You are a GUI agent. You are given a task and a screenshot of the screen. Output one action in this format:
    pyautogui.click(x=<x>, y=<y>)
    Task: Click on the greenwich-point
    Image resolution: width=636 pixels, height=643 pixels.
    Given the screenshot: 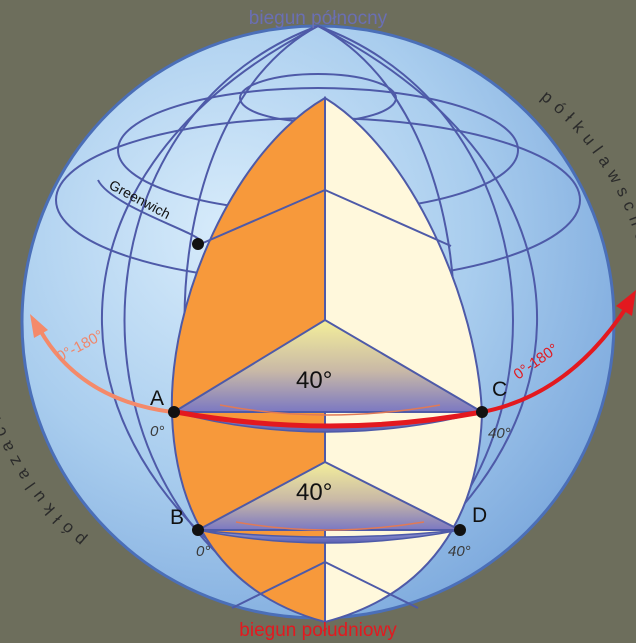 What is the action you would take?
    pyautogui.click(x=198, y=244)
    